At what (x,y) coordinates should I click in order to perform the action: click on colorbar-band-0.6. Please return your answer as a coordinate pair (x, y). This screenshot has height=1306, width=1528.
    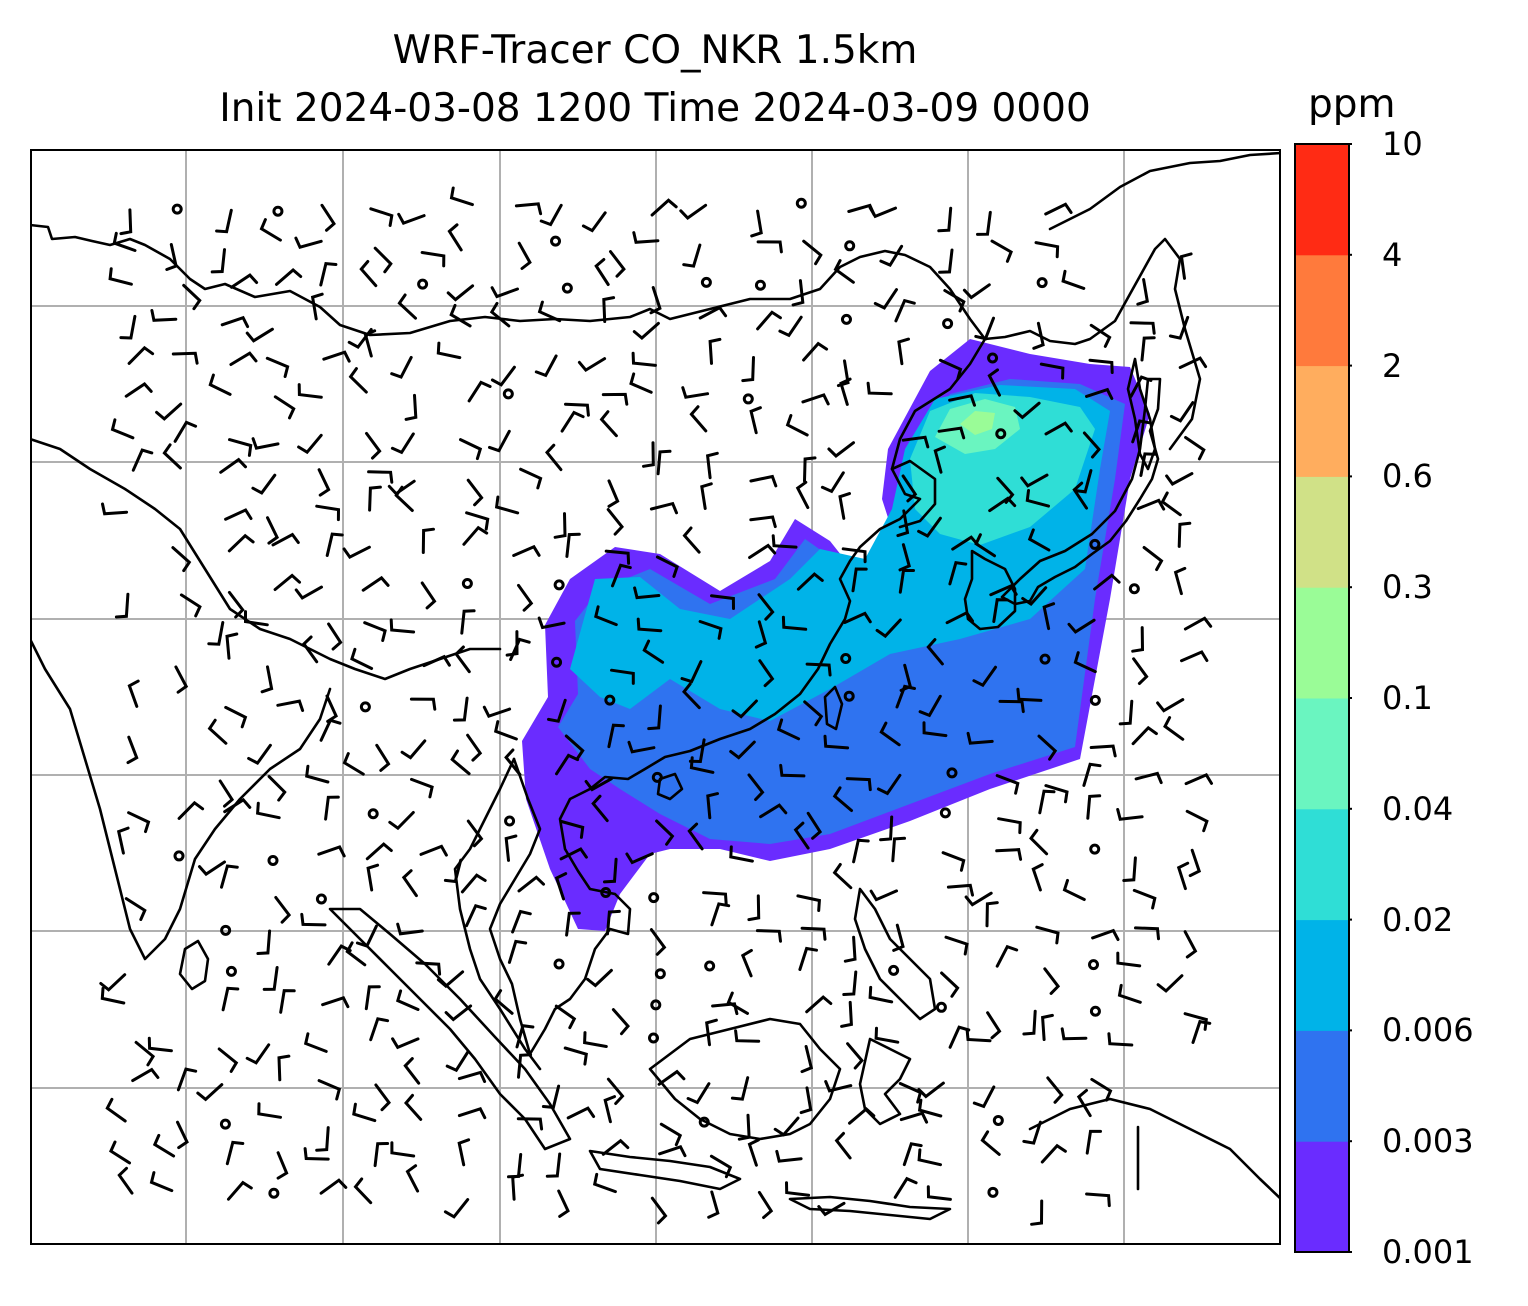
    Looking at the image, I should click on (1322, 421).